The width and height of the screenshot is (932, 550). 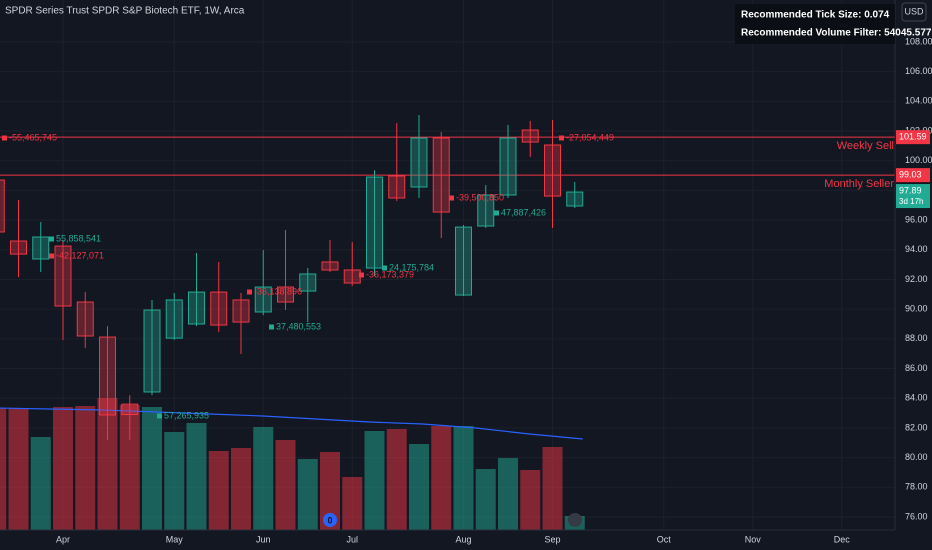 What do you see at coordinates (865, 146) in the screenshot?
I see `level-name: Weekly Sell` at bounding box center [865, 146].